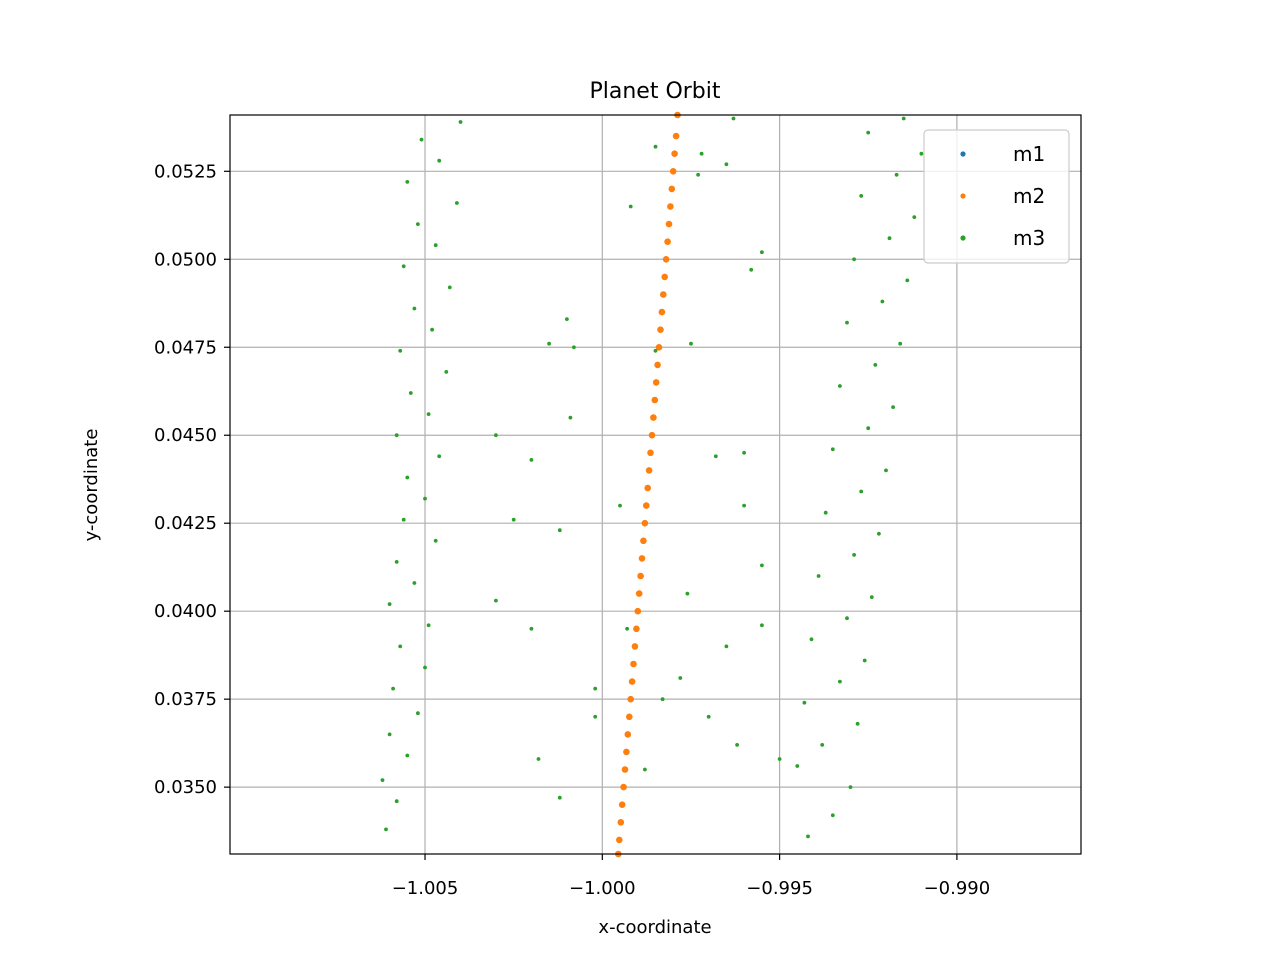 This screenshot has height=960, width=1280. I want to click on legend-label-m2: m2, so click(1029, 196).